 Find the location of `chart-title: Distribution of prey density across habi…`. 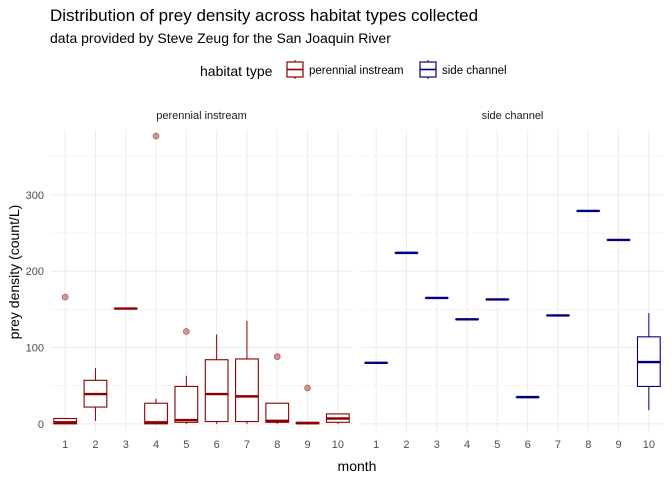

chart-title: Distribution of prey density across habi… is located at coordinates (264, 15).